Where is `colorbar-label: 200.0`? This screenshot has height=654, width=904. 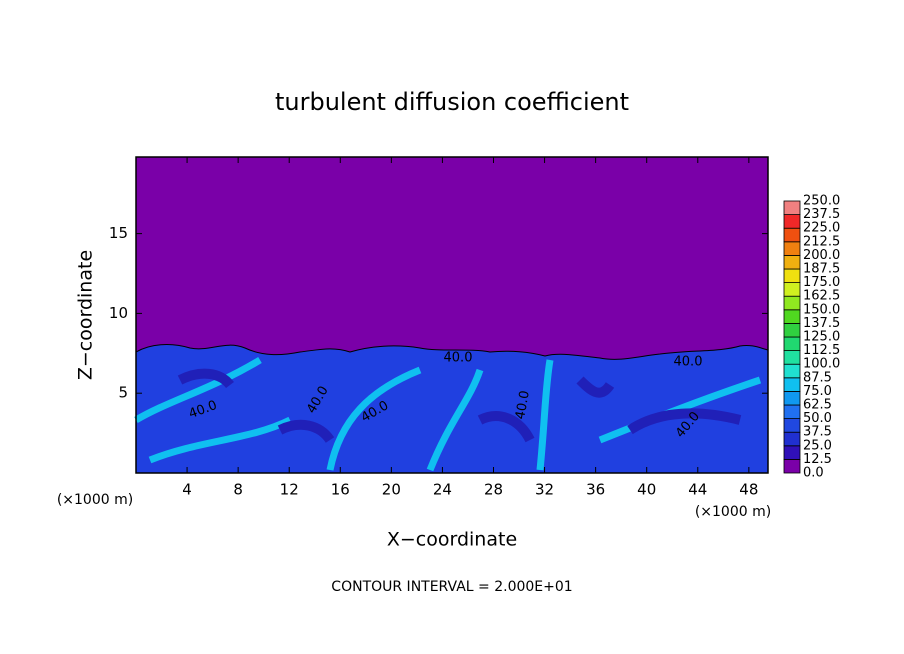
colorbar-label: 200.0 is located at coordinates (821, 255).